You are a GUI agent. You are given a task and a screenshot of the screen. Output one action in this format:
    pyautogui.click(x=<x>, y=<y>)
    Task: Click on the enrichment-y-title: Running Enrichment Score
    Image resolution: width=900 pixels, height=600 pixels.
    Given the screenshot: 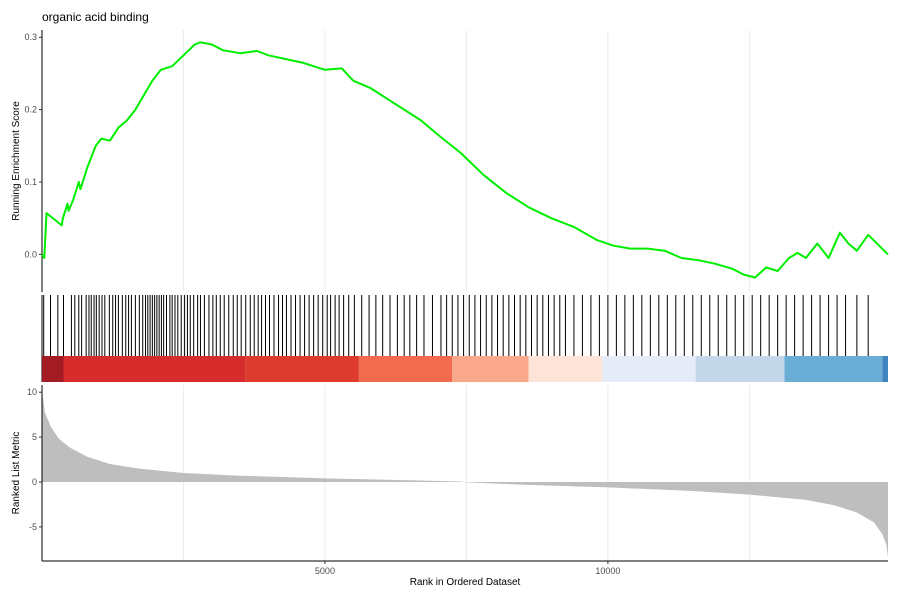 What is the action you would take?
    pyautogui.click(x=16, y=161)
    